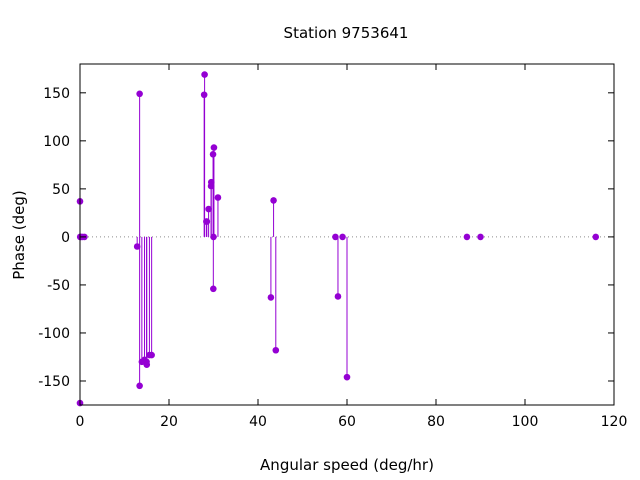  I want to click on x-tick-label: 20, so click(169, 422).